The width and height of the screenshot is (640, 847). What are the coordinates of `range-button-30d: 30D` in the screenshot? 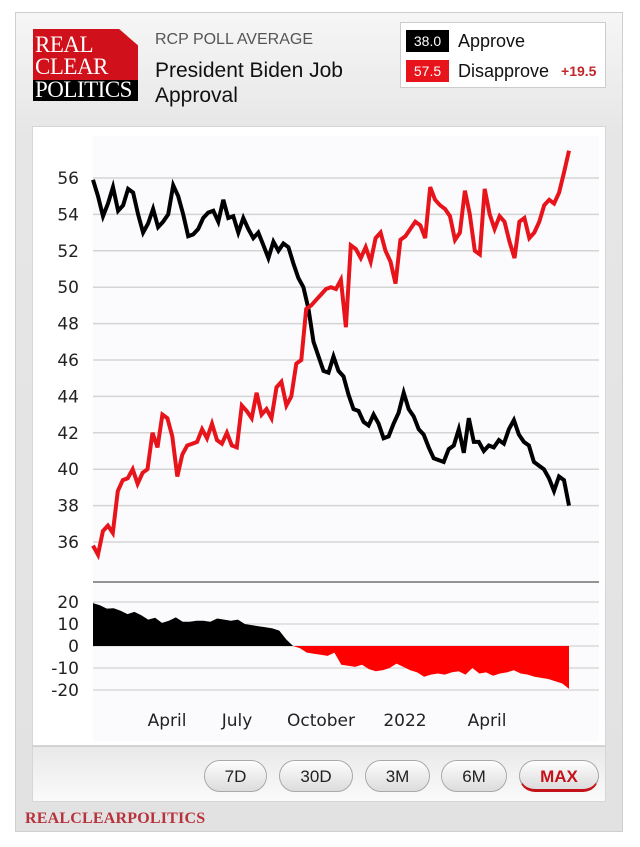 It's located at (316, 776).